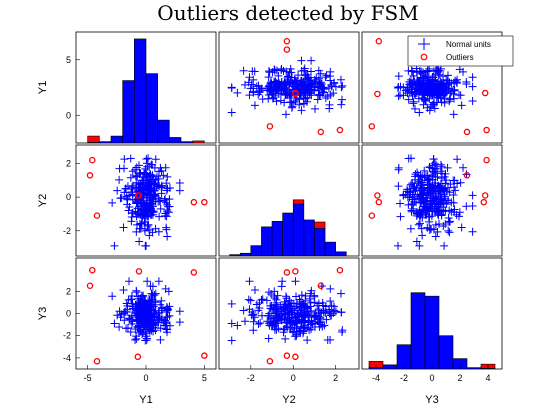  What do you see at coordinates (468, 44) in the screenshot?
I see `legend-label-normal: Normal units` at bounding box center [468, 44].